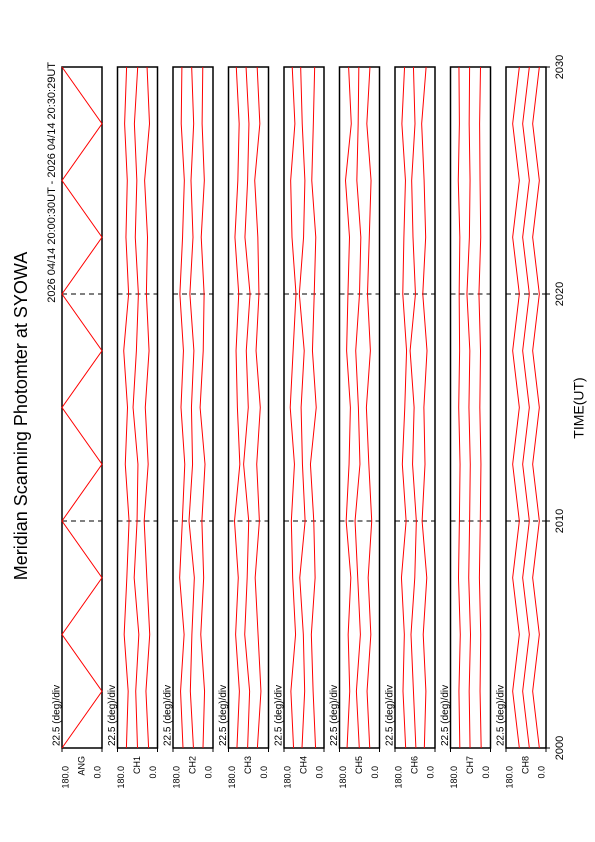 Image resolution: width=595 pixels, height=842 pixels. I want to click on panel-label: CH1, so click(137, 765).